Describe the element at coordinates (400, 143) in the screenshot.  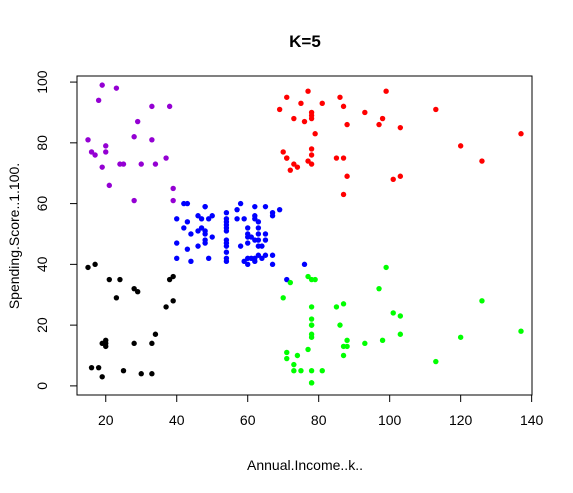
I see `cluster-4-points` at that location.